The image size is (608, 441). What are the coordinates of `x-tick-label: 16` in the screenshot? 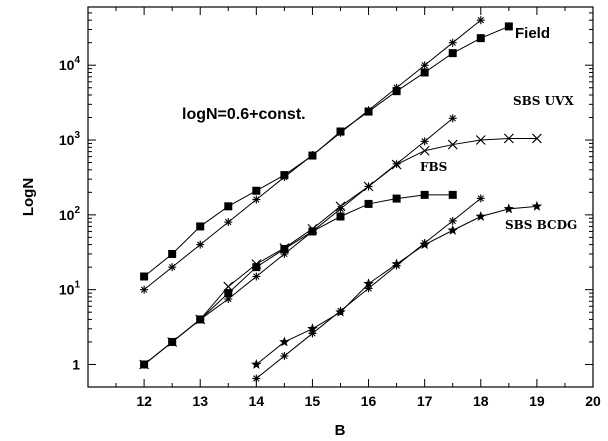 It's located at (369, 401).